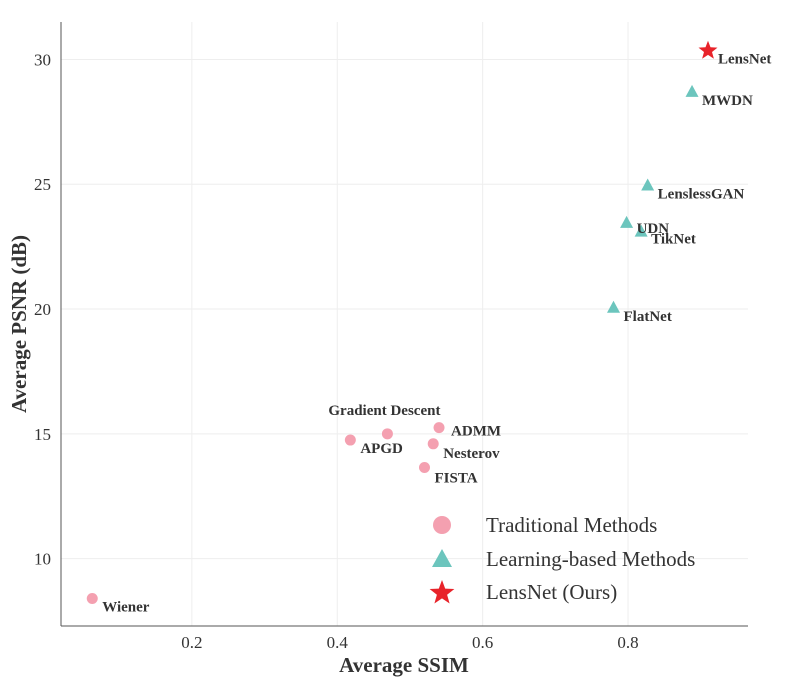  Describe the element at coordinates (409, 642) in the screenshot. I see `x-tick-labels: 0.2 0.4 0.6 0.8` at that location.